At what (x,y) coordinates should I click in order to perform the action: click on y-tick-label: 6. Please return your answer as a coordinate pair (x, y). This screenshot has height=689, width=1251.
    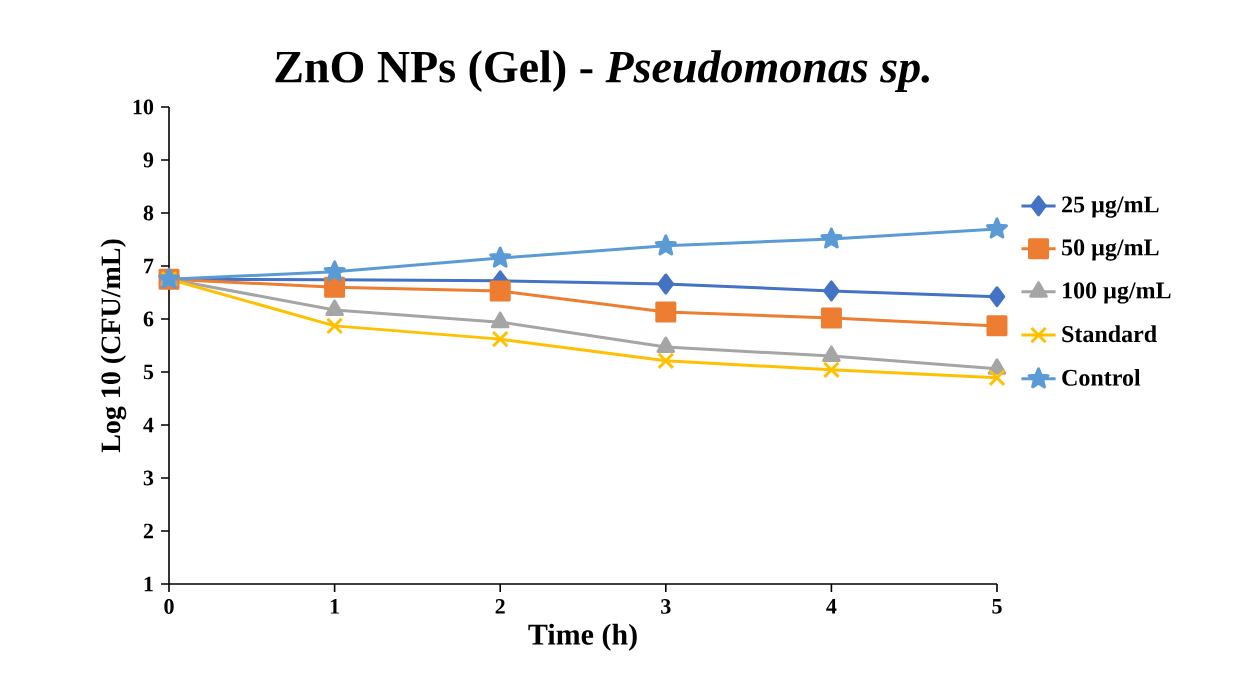
    Looking at the image, I should click on (148, 319).